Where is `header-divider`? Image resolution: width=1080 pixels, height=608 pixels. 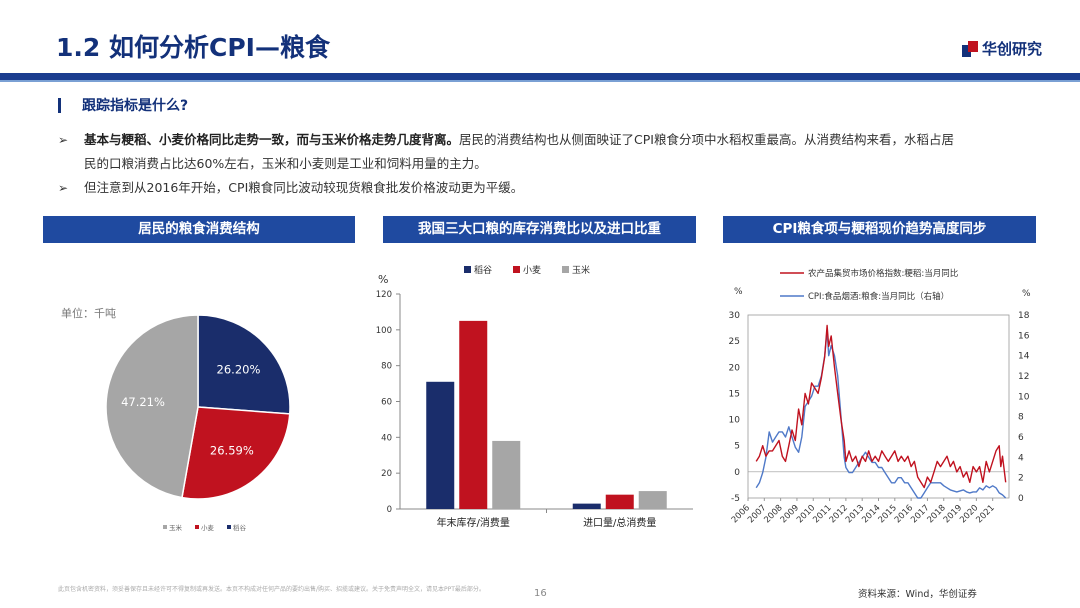 header-divider is located at coordinates (540, 76).